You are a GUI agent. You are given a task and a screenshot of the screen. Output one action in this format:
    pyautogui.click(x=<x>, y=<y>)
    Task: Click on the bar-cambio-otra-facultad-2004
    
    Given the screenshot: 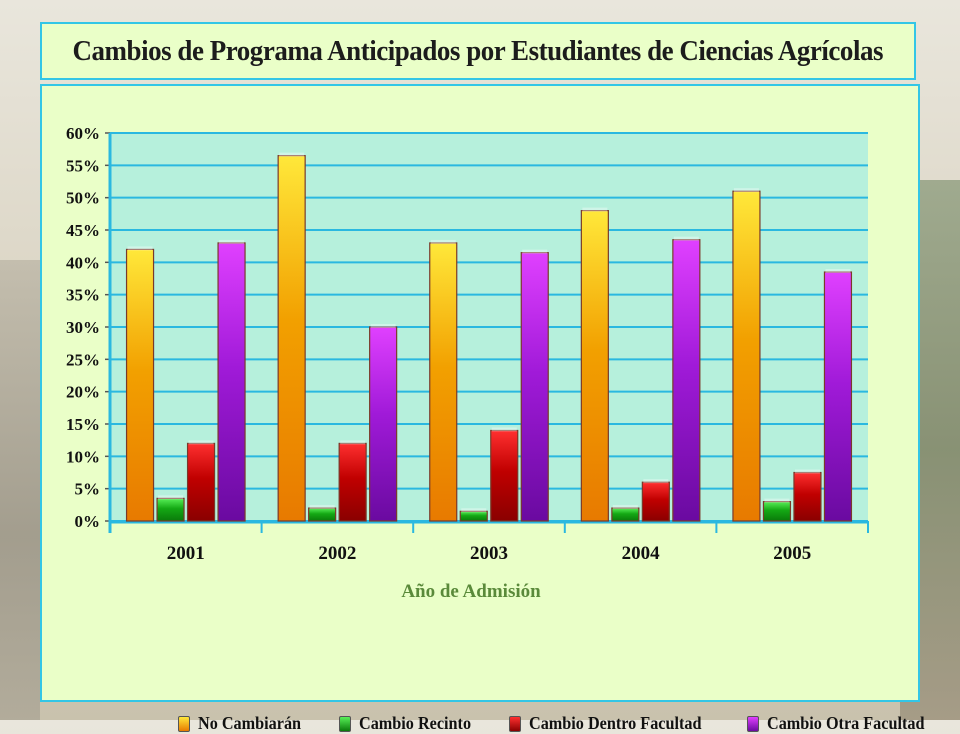 What is the action you would take?
    pyautogui.click(x=686, y=380)
    